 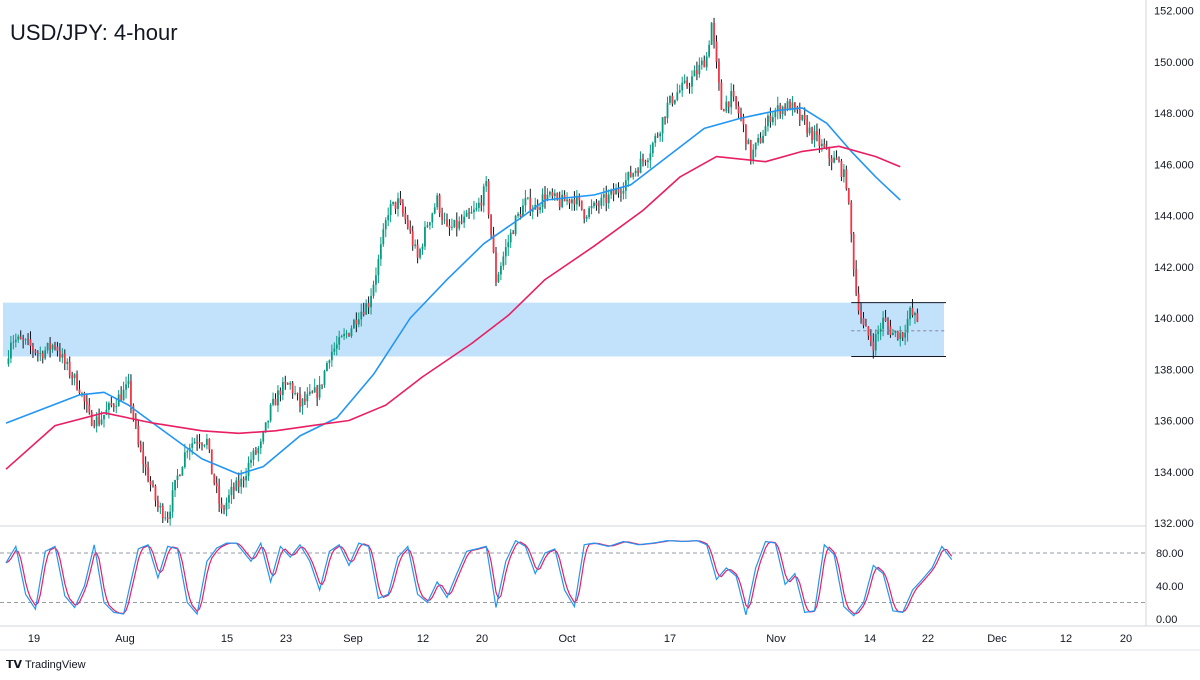 What do you see at coordinates (479, 578) in the screenshot?
I see `stoch-k-line` at bounding box center [479, 578].